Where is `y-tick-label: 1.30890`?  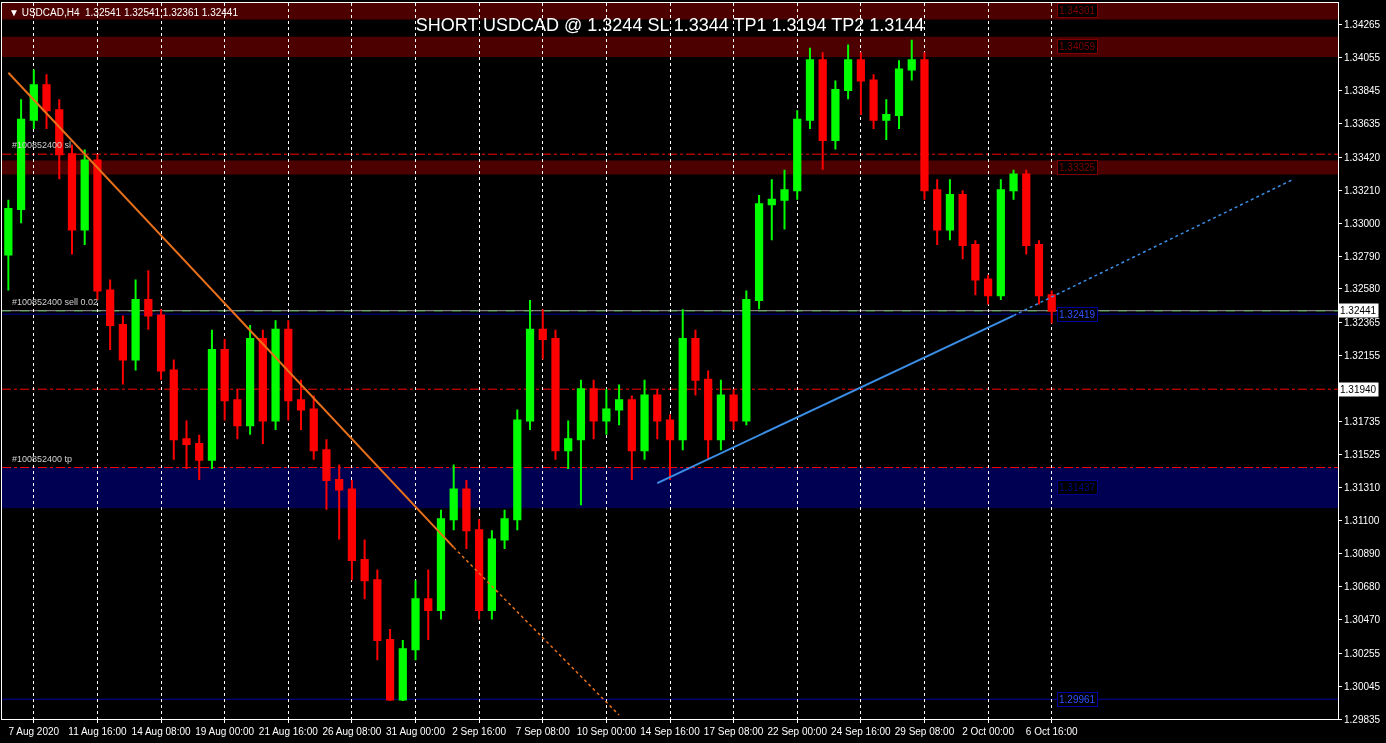
y-tick-label: 1.30890 is located at coordinates (1362, 554).